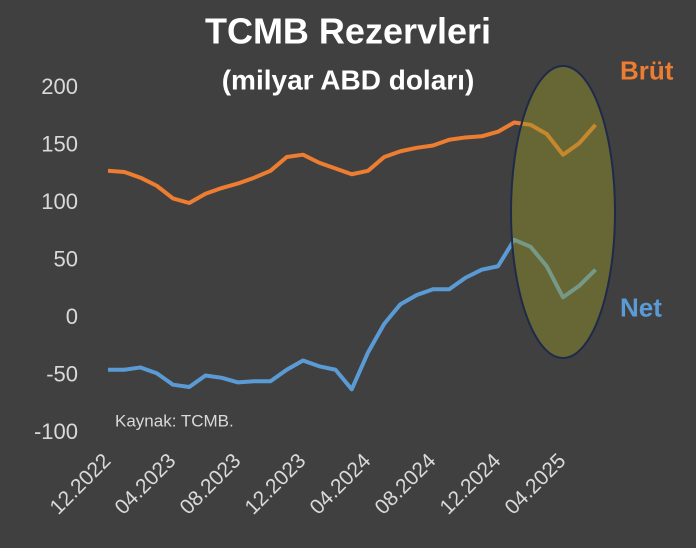 This screenshot has height=548, width=696. What do you see at coordinates (348, 79) in the screenshot?
I see `chart-subtitle: (milyar ABD doları)` at bounding box center [348, 79].